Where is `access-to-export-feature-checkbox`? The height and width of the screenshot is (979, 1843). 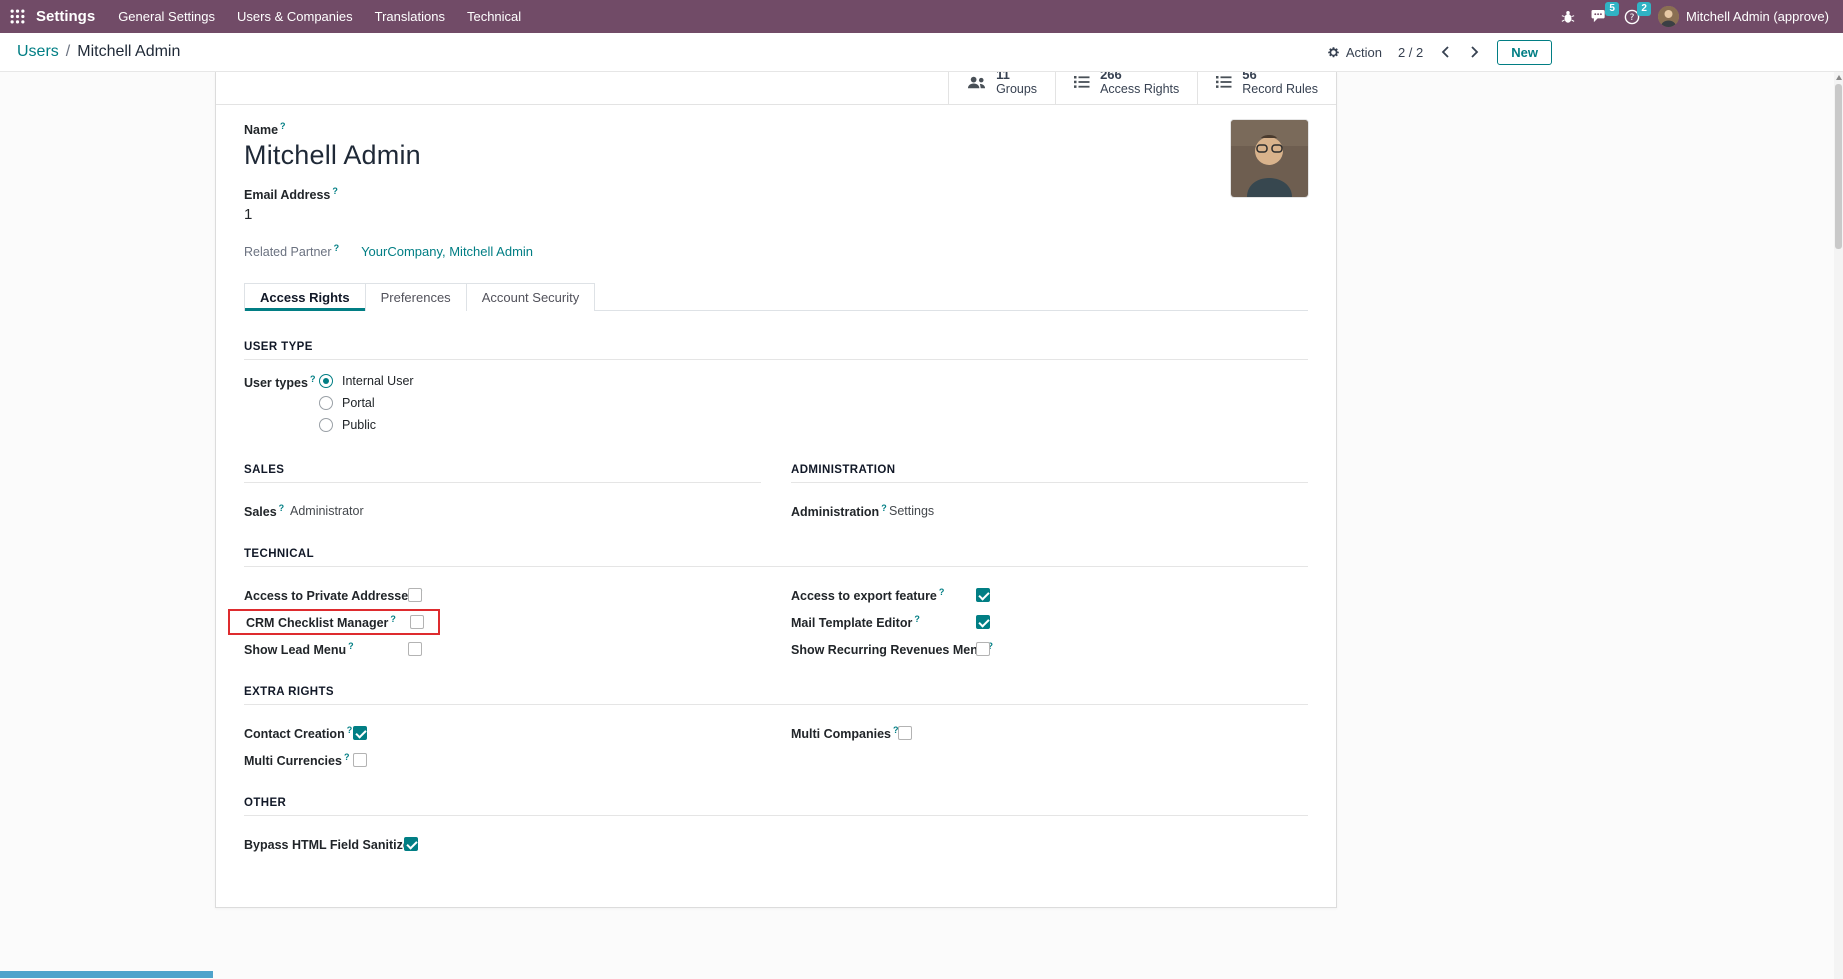
access-to-export-feature-checkbox is located at coordinates (983, 594).